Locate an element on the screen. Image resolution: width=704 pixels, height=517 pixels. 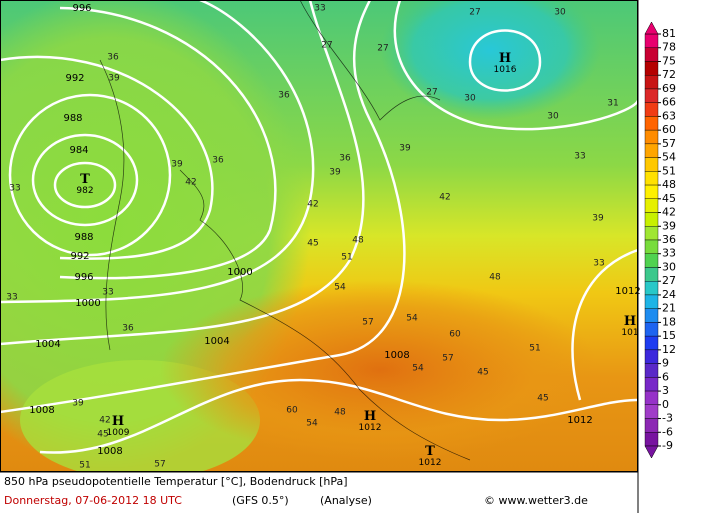
colorbar-tick-label: 57 is located at coordinates (669, 143).